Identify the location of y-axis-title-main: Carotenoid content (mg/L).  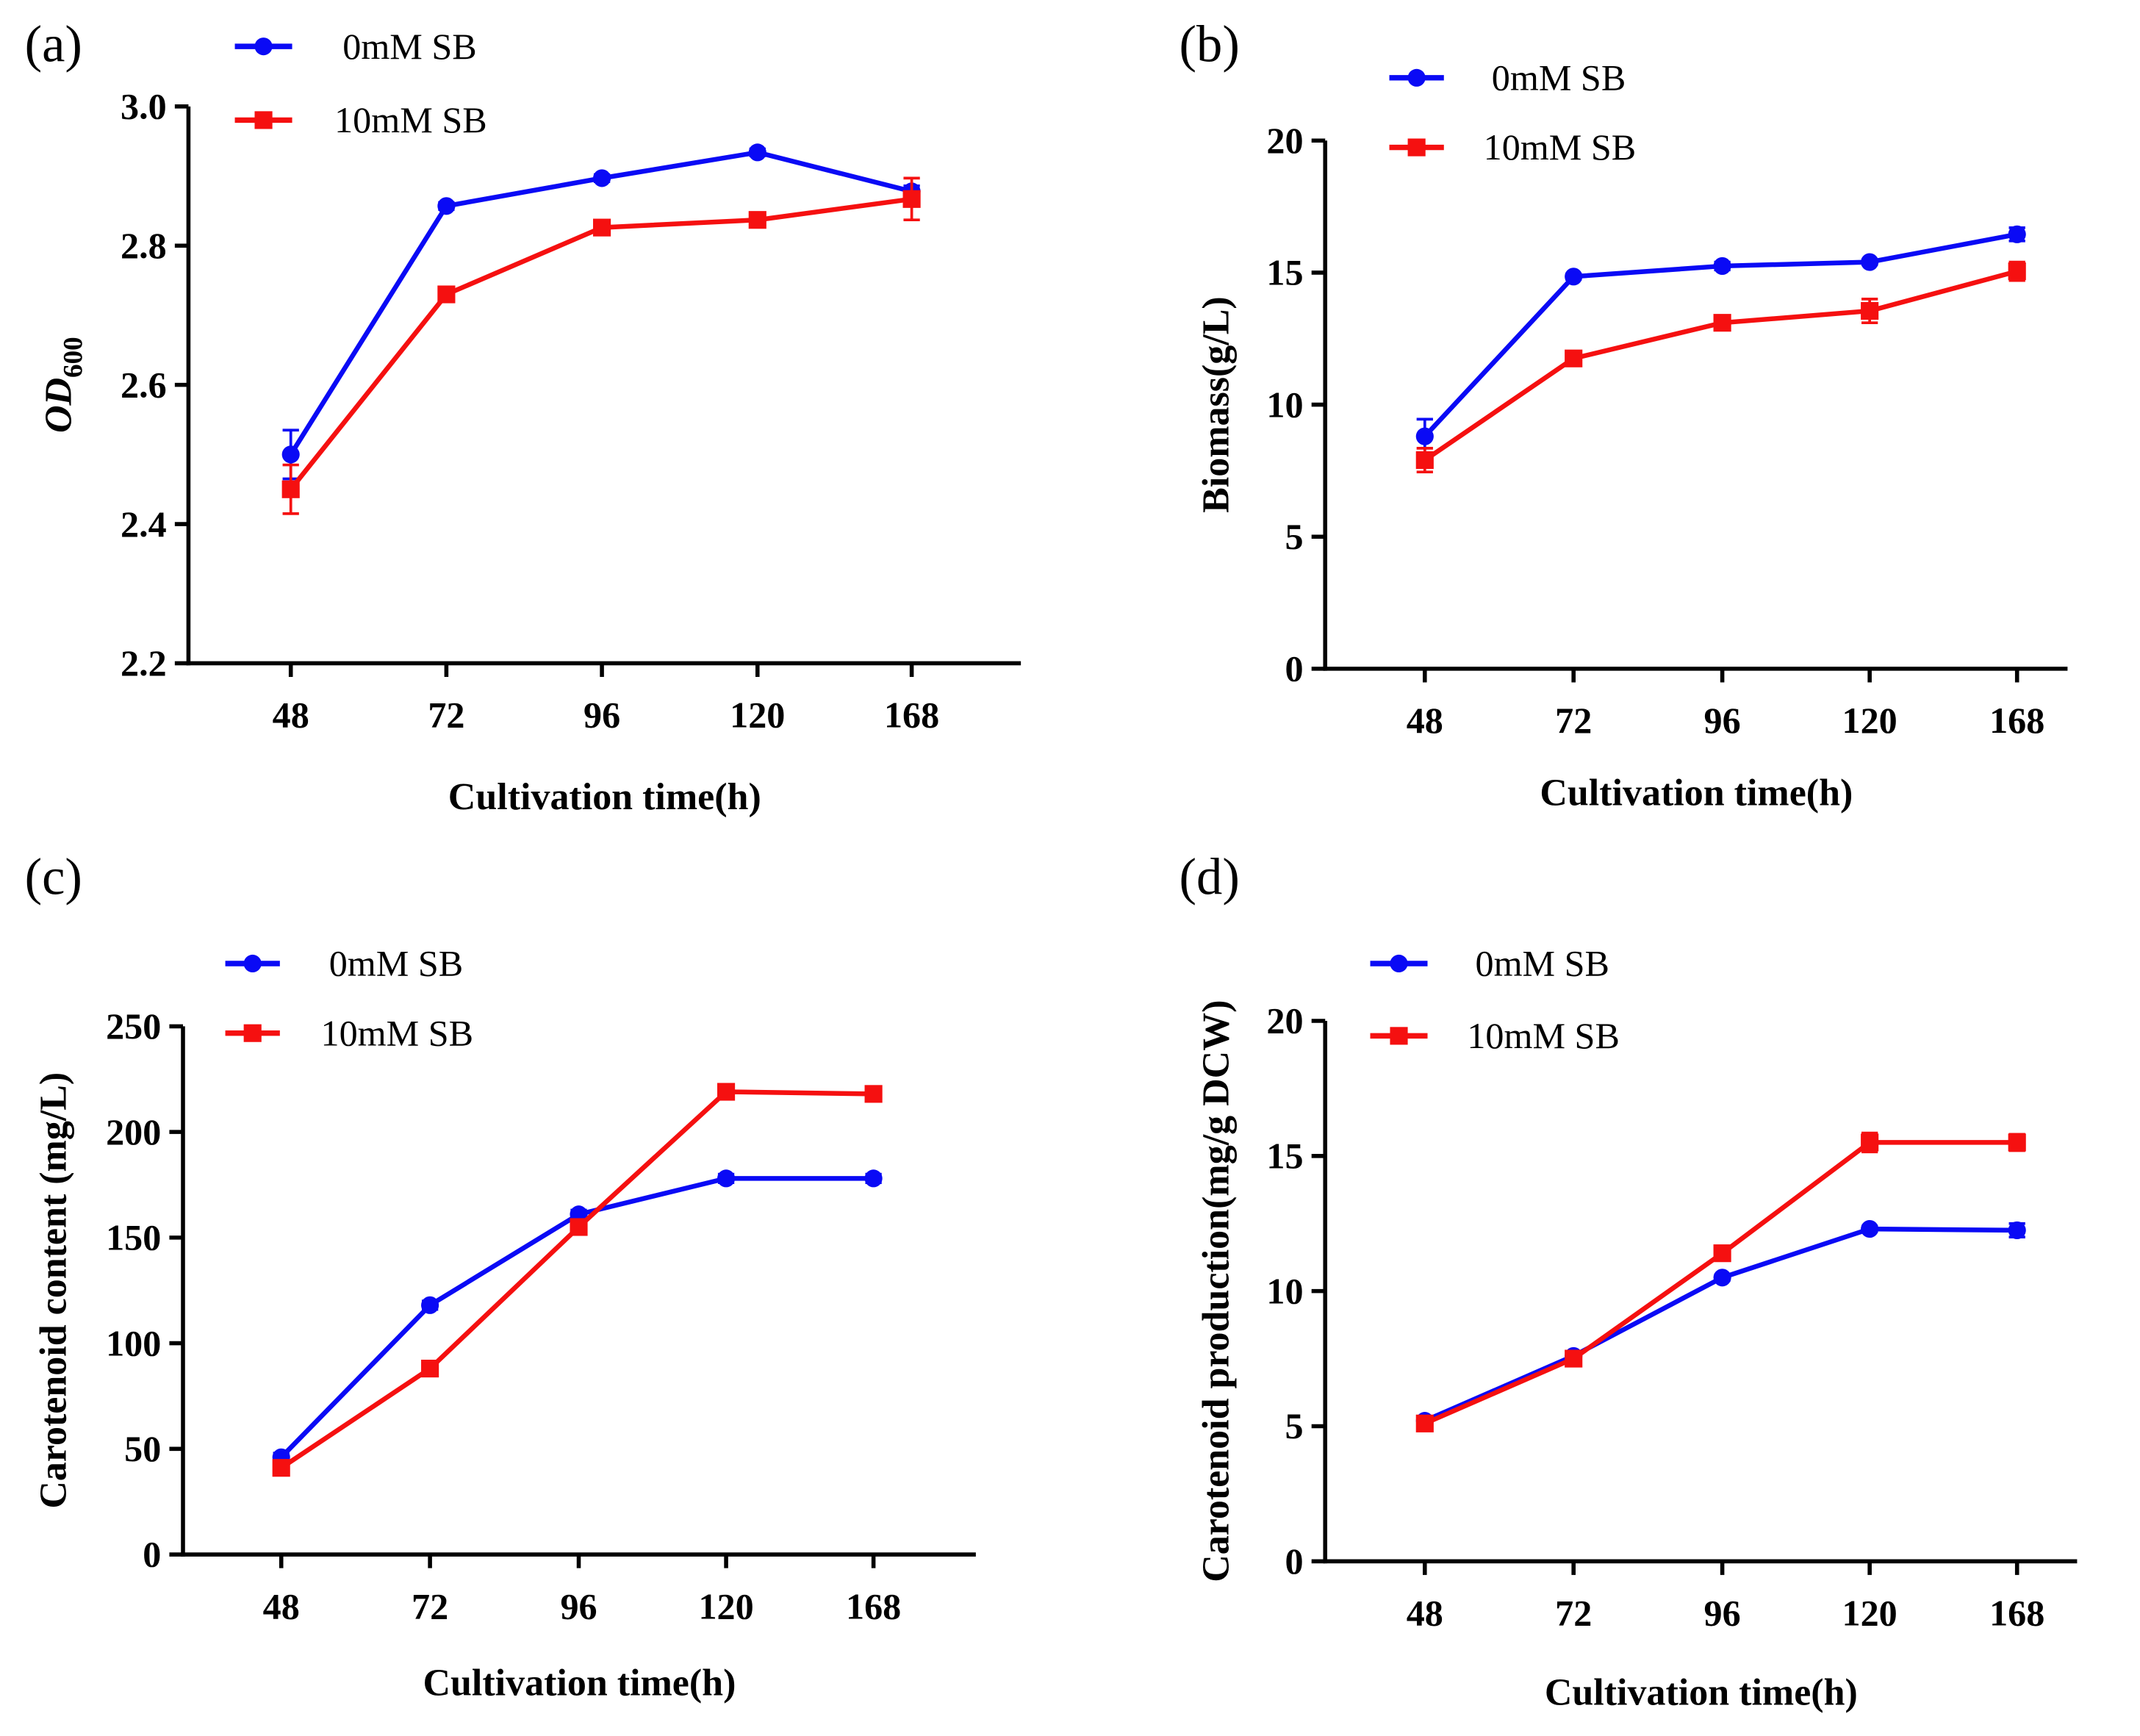
(53, 1290).